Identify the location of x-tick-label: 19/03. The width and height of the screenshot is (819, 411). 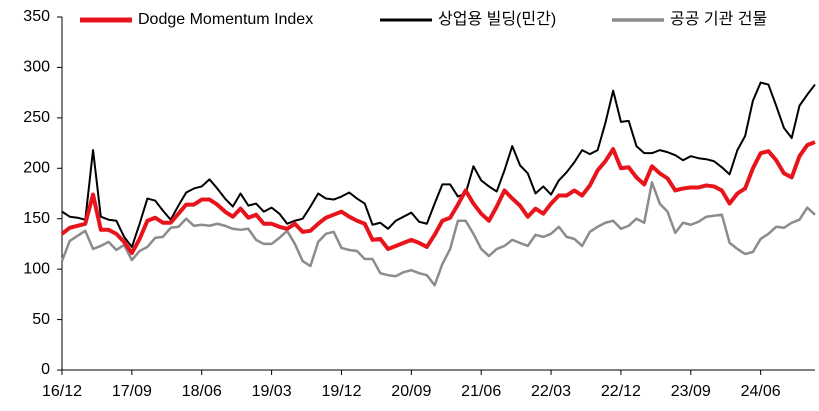
(272, 391).